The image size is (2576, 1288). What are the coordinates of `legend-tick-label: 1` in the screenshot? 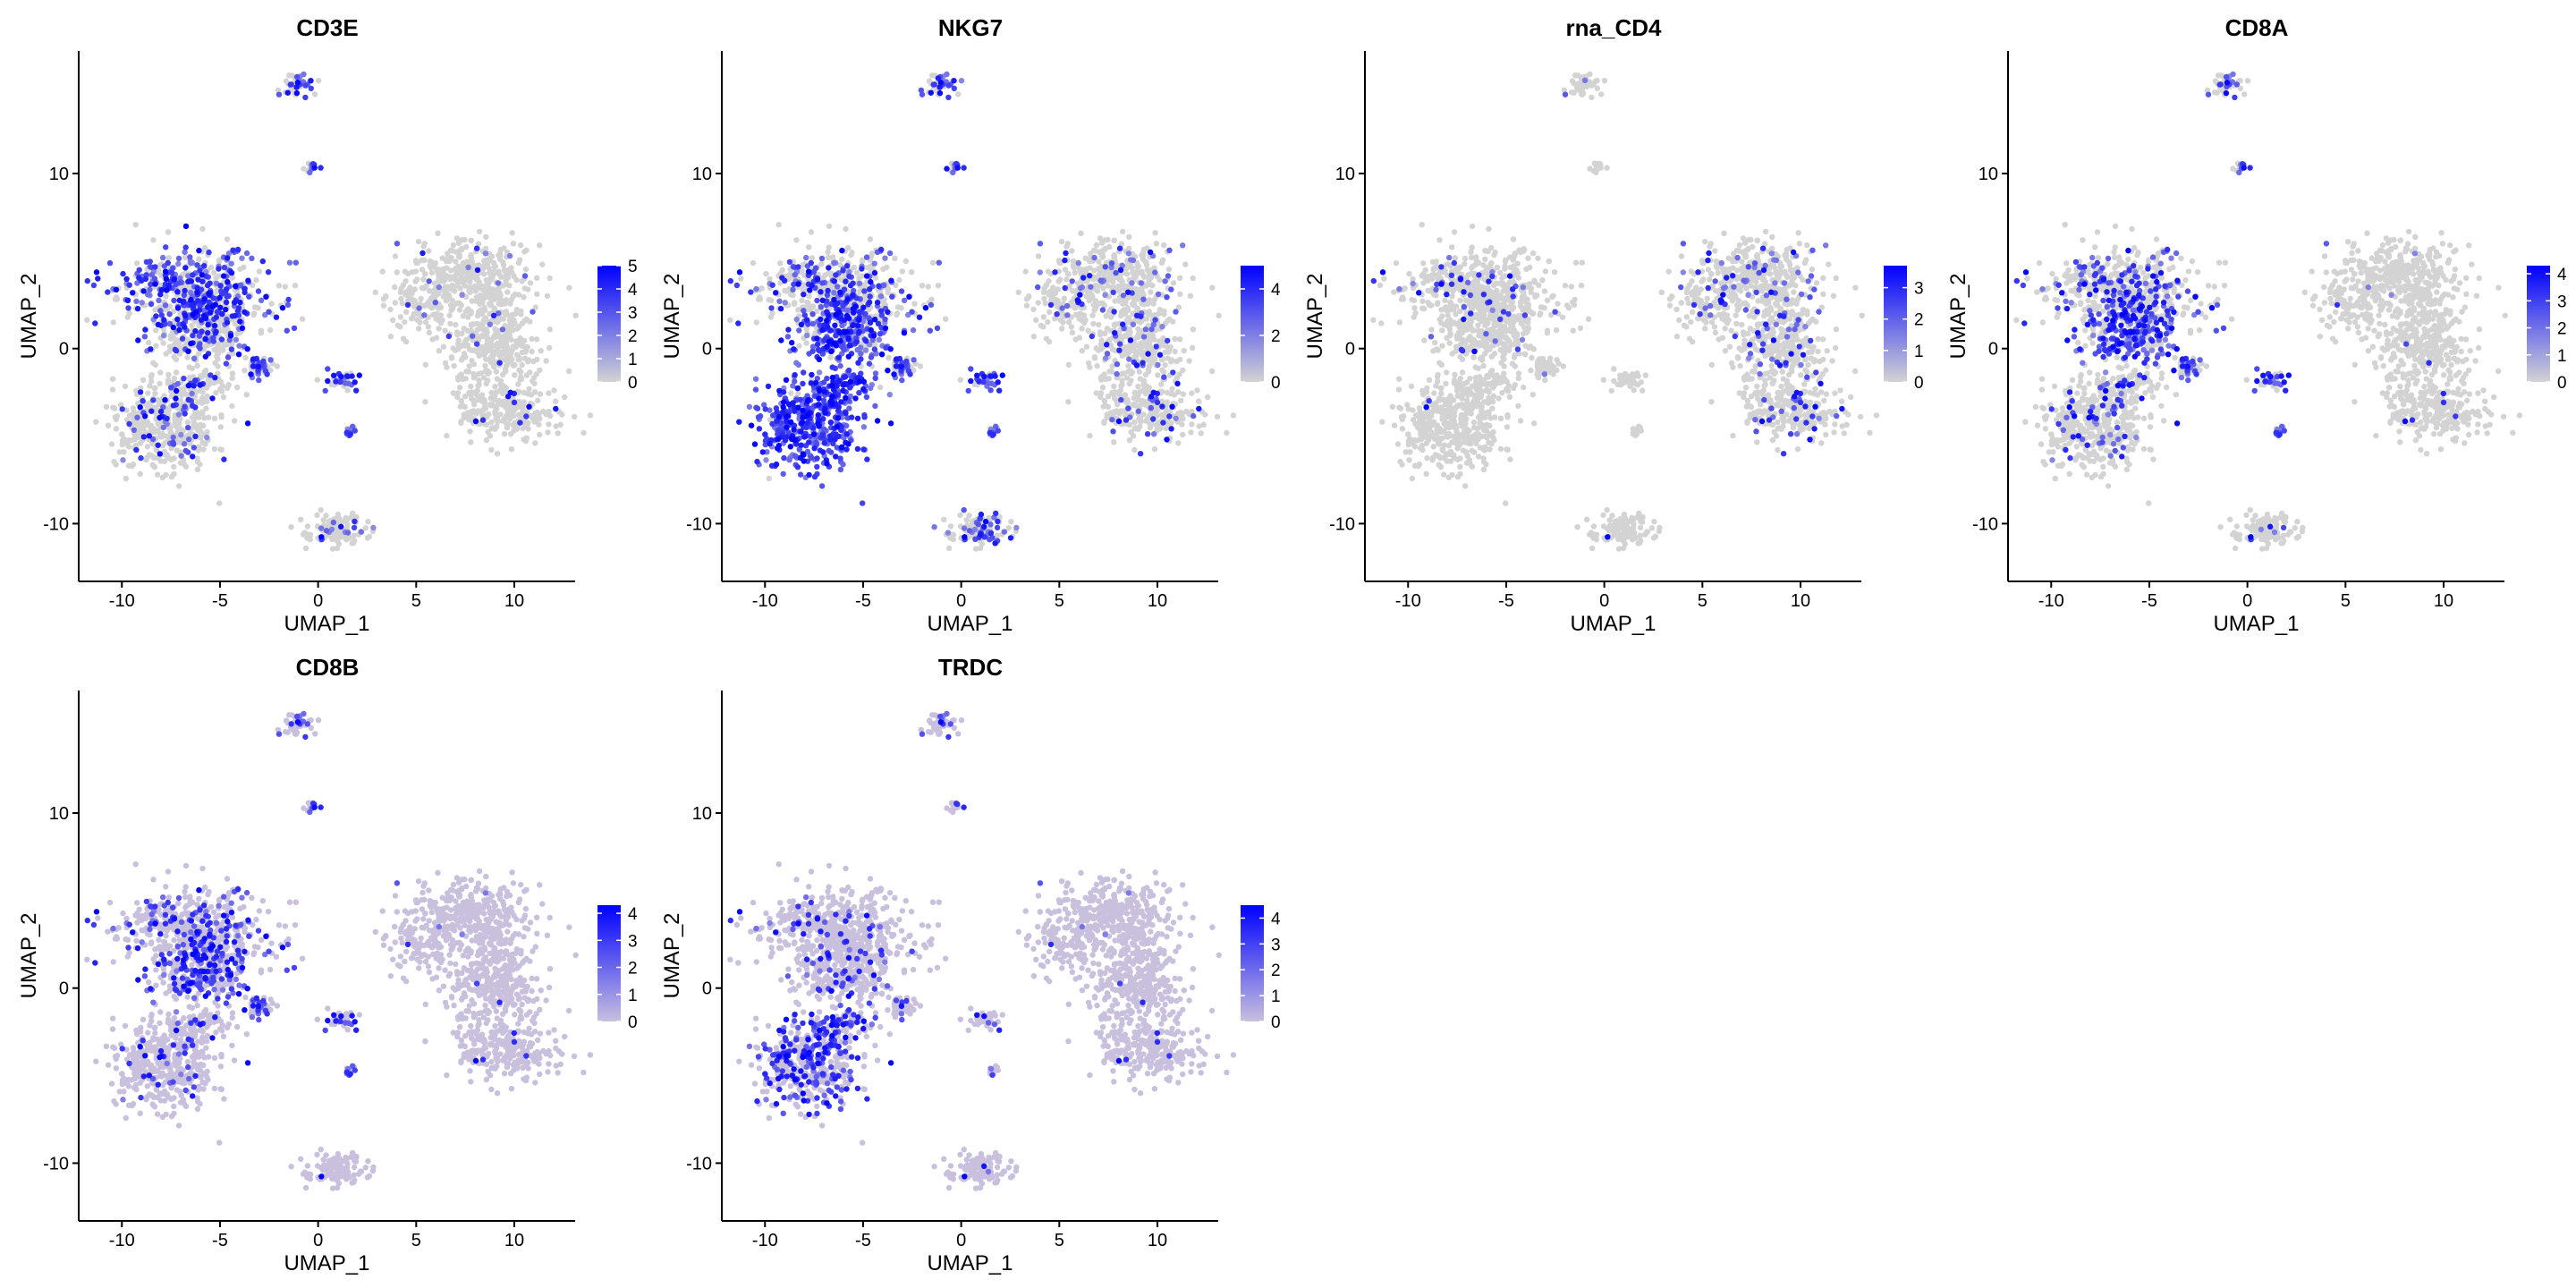 It's located at (633, 360).